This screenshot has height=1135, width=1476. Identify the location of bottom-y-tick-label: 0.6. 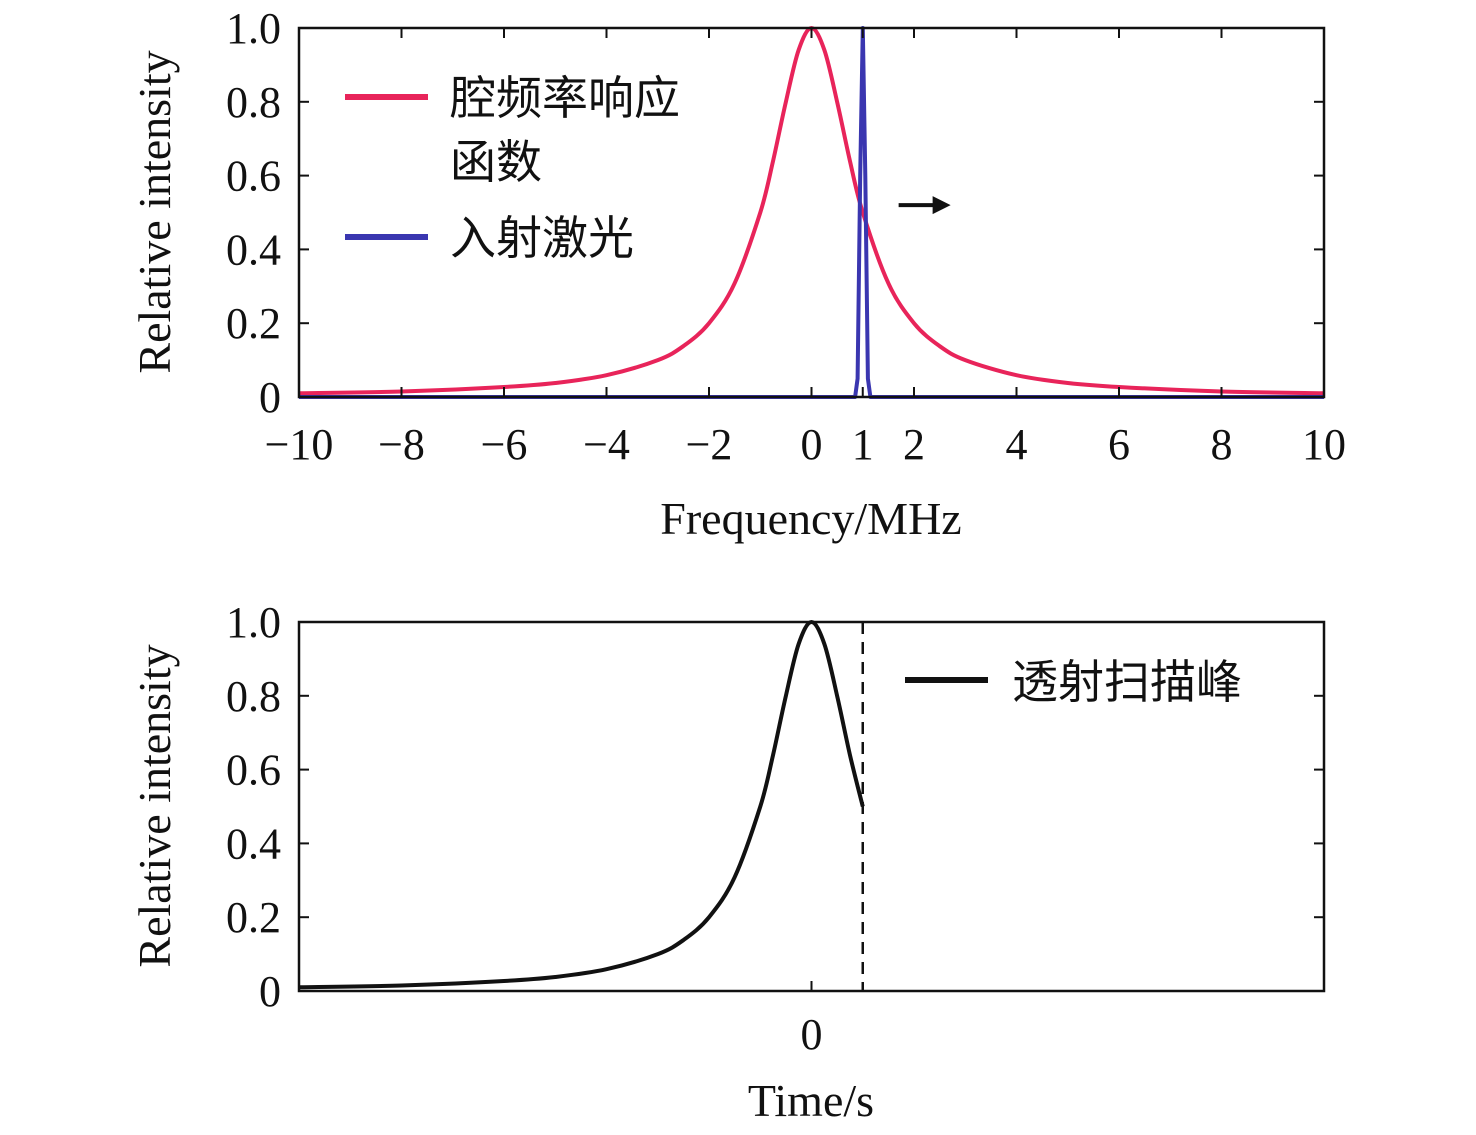
(253, 770).